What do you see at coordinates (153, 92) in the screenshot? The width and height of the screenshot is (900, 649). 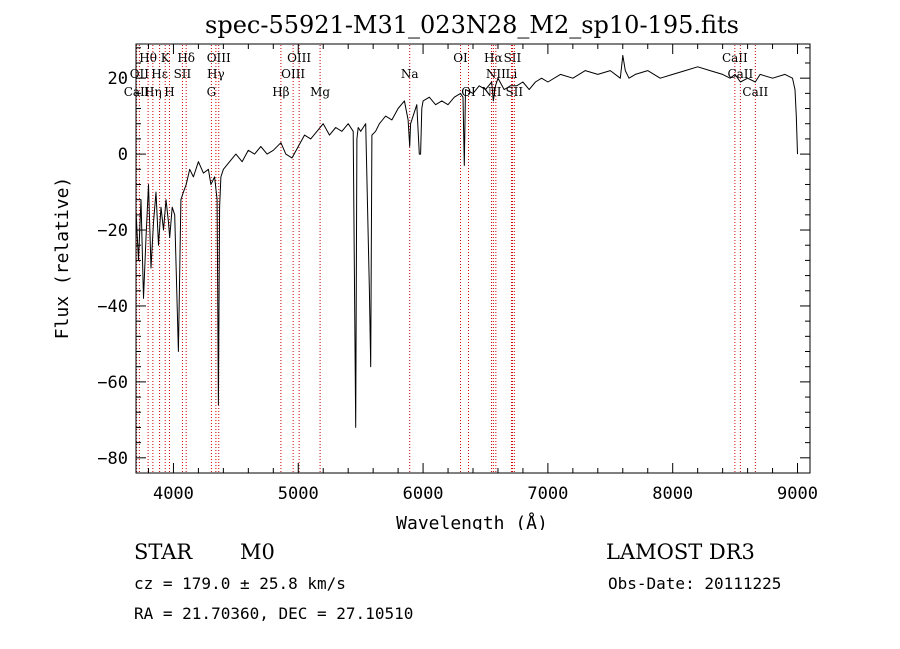 I see `line-marker-label: Hη` at bounding box center [153, 92].